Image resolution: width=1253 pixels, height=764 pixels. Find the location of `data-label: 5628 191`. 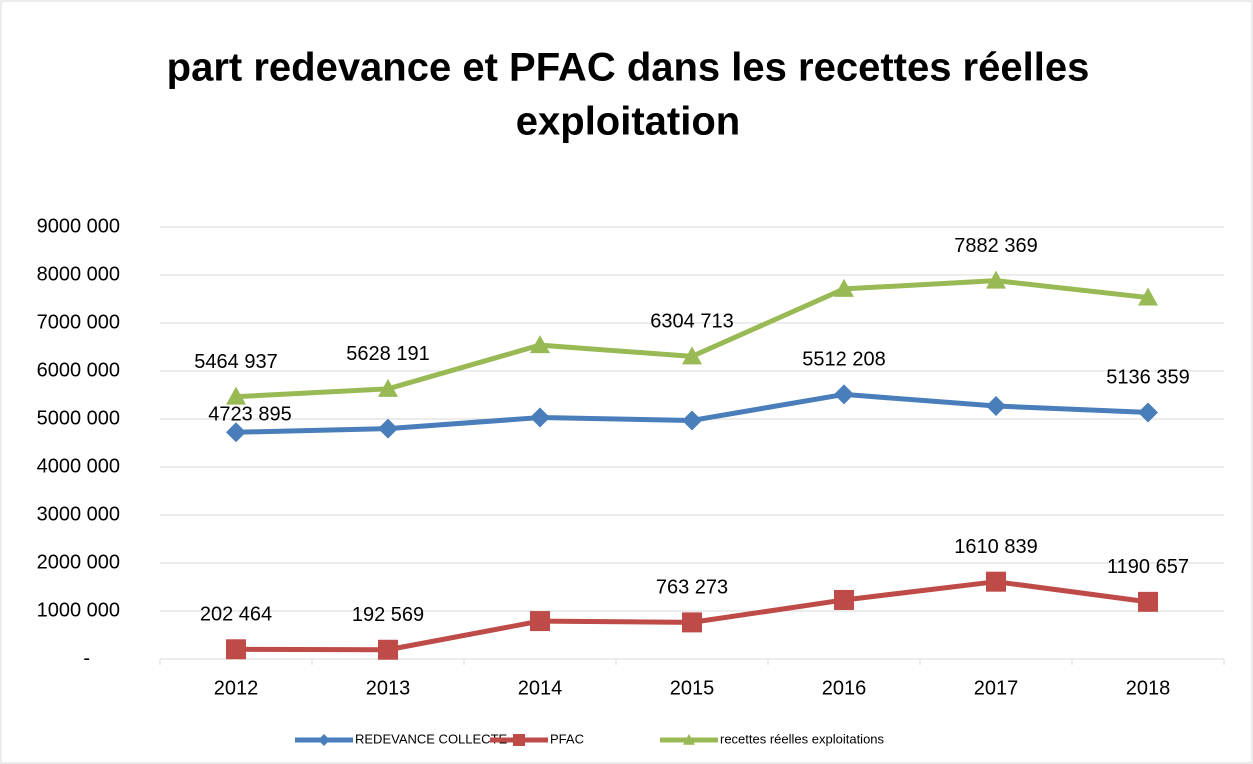

data-label: 5628 191 is located at coordinates (387, 354).